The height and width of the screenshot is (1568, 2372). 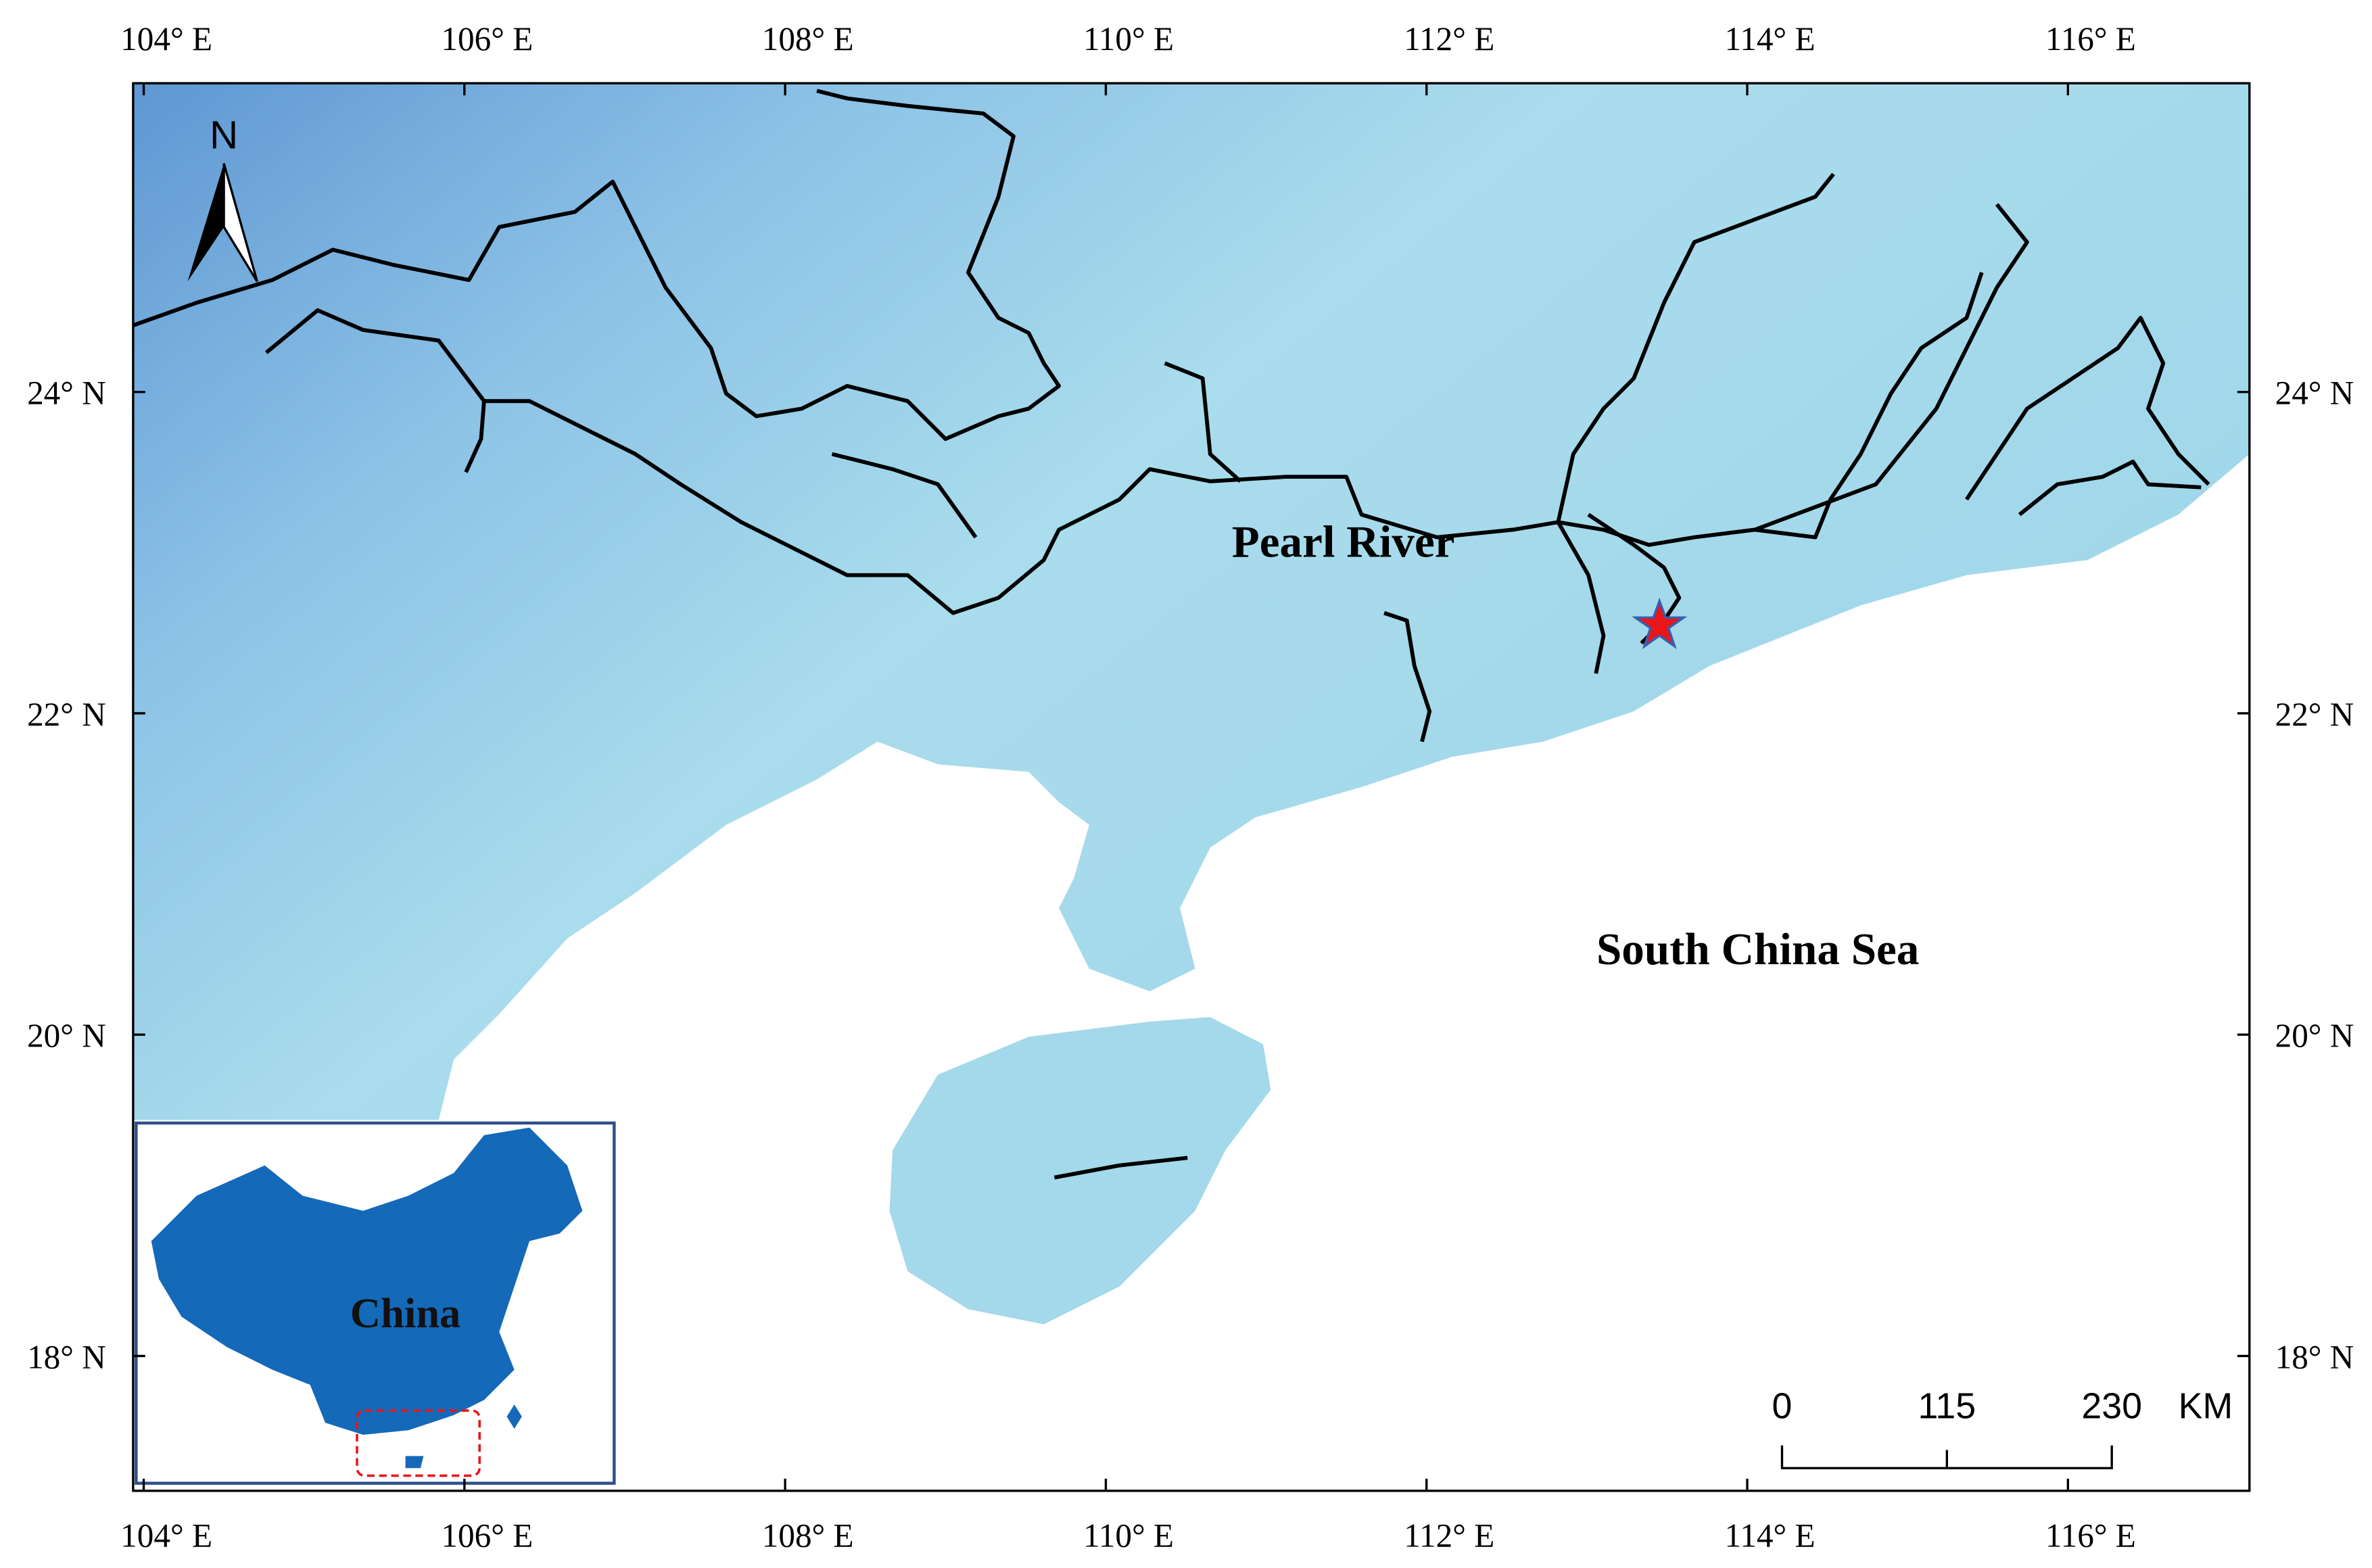 I want to click on scale-label: 115, so click(x=1947, y=1405).